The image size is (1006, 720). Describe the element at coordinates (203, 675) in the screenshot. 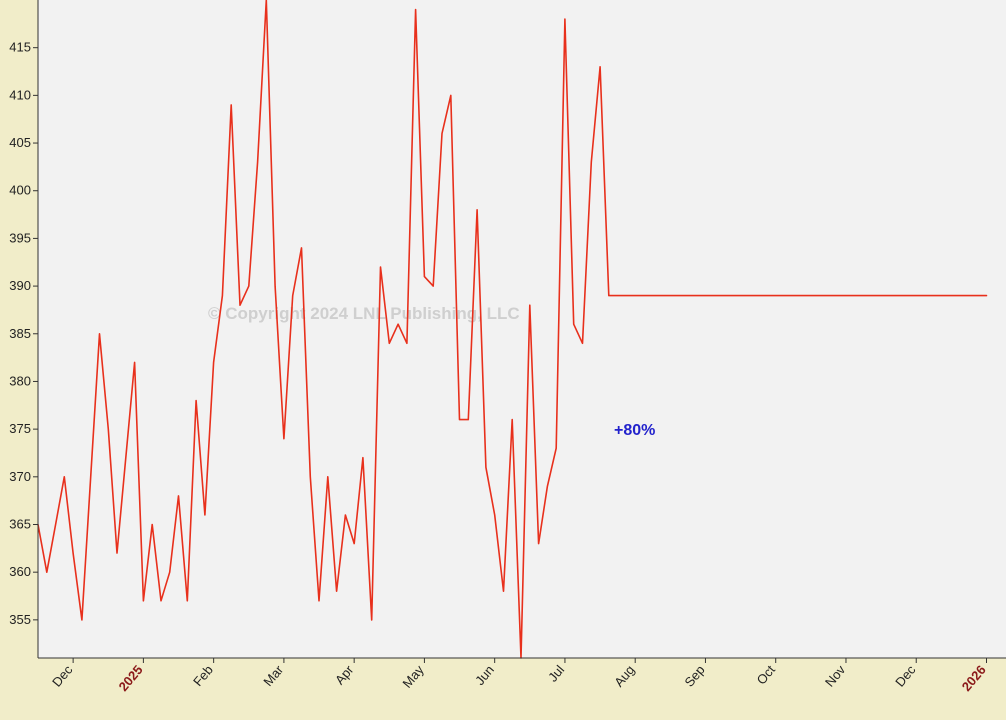

I see `x-tick-label: Feb` at that location.